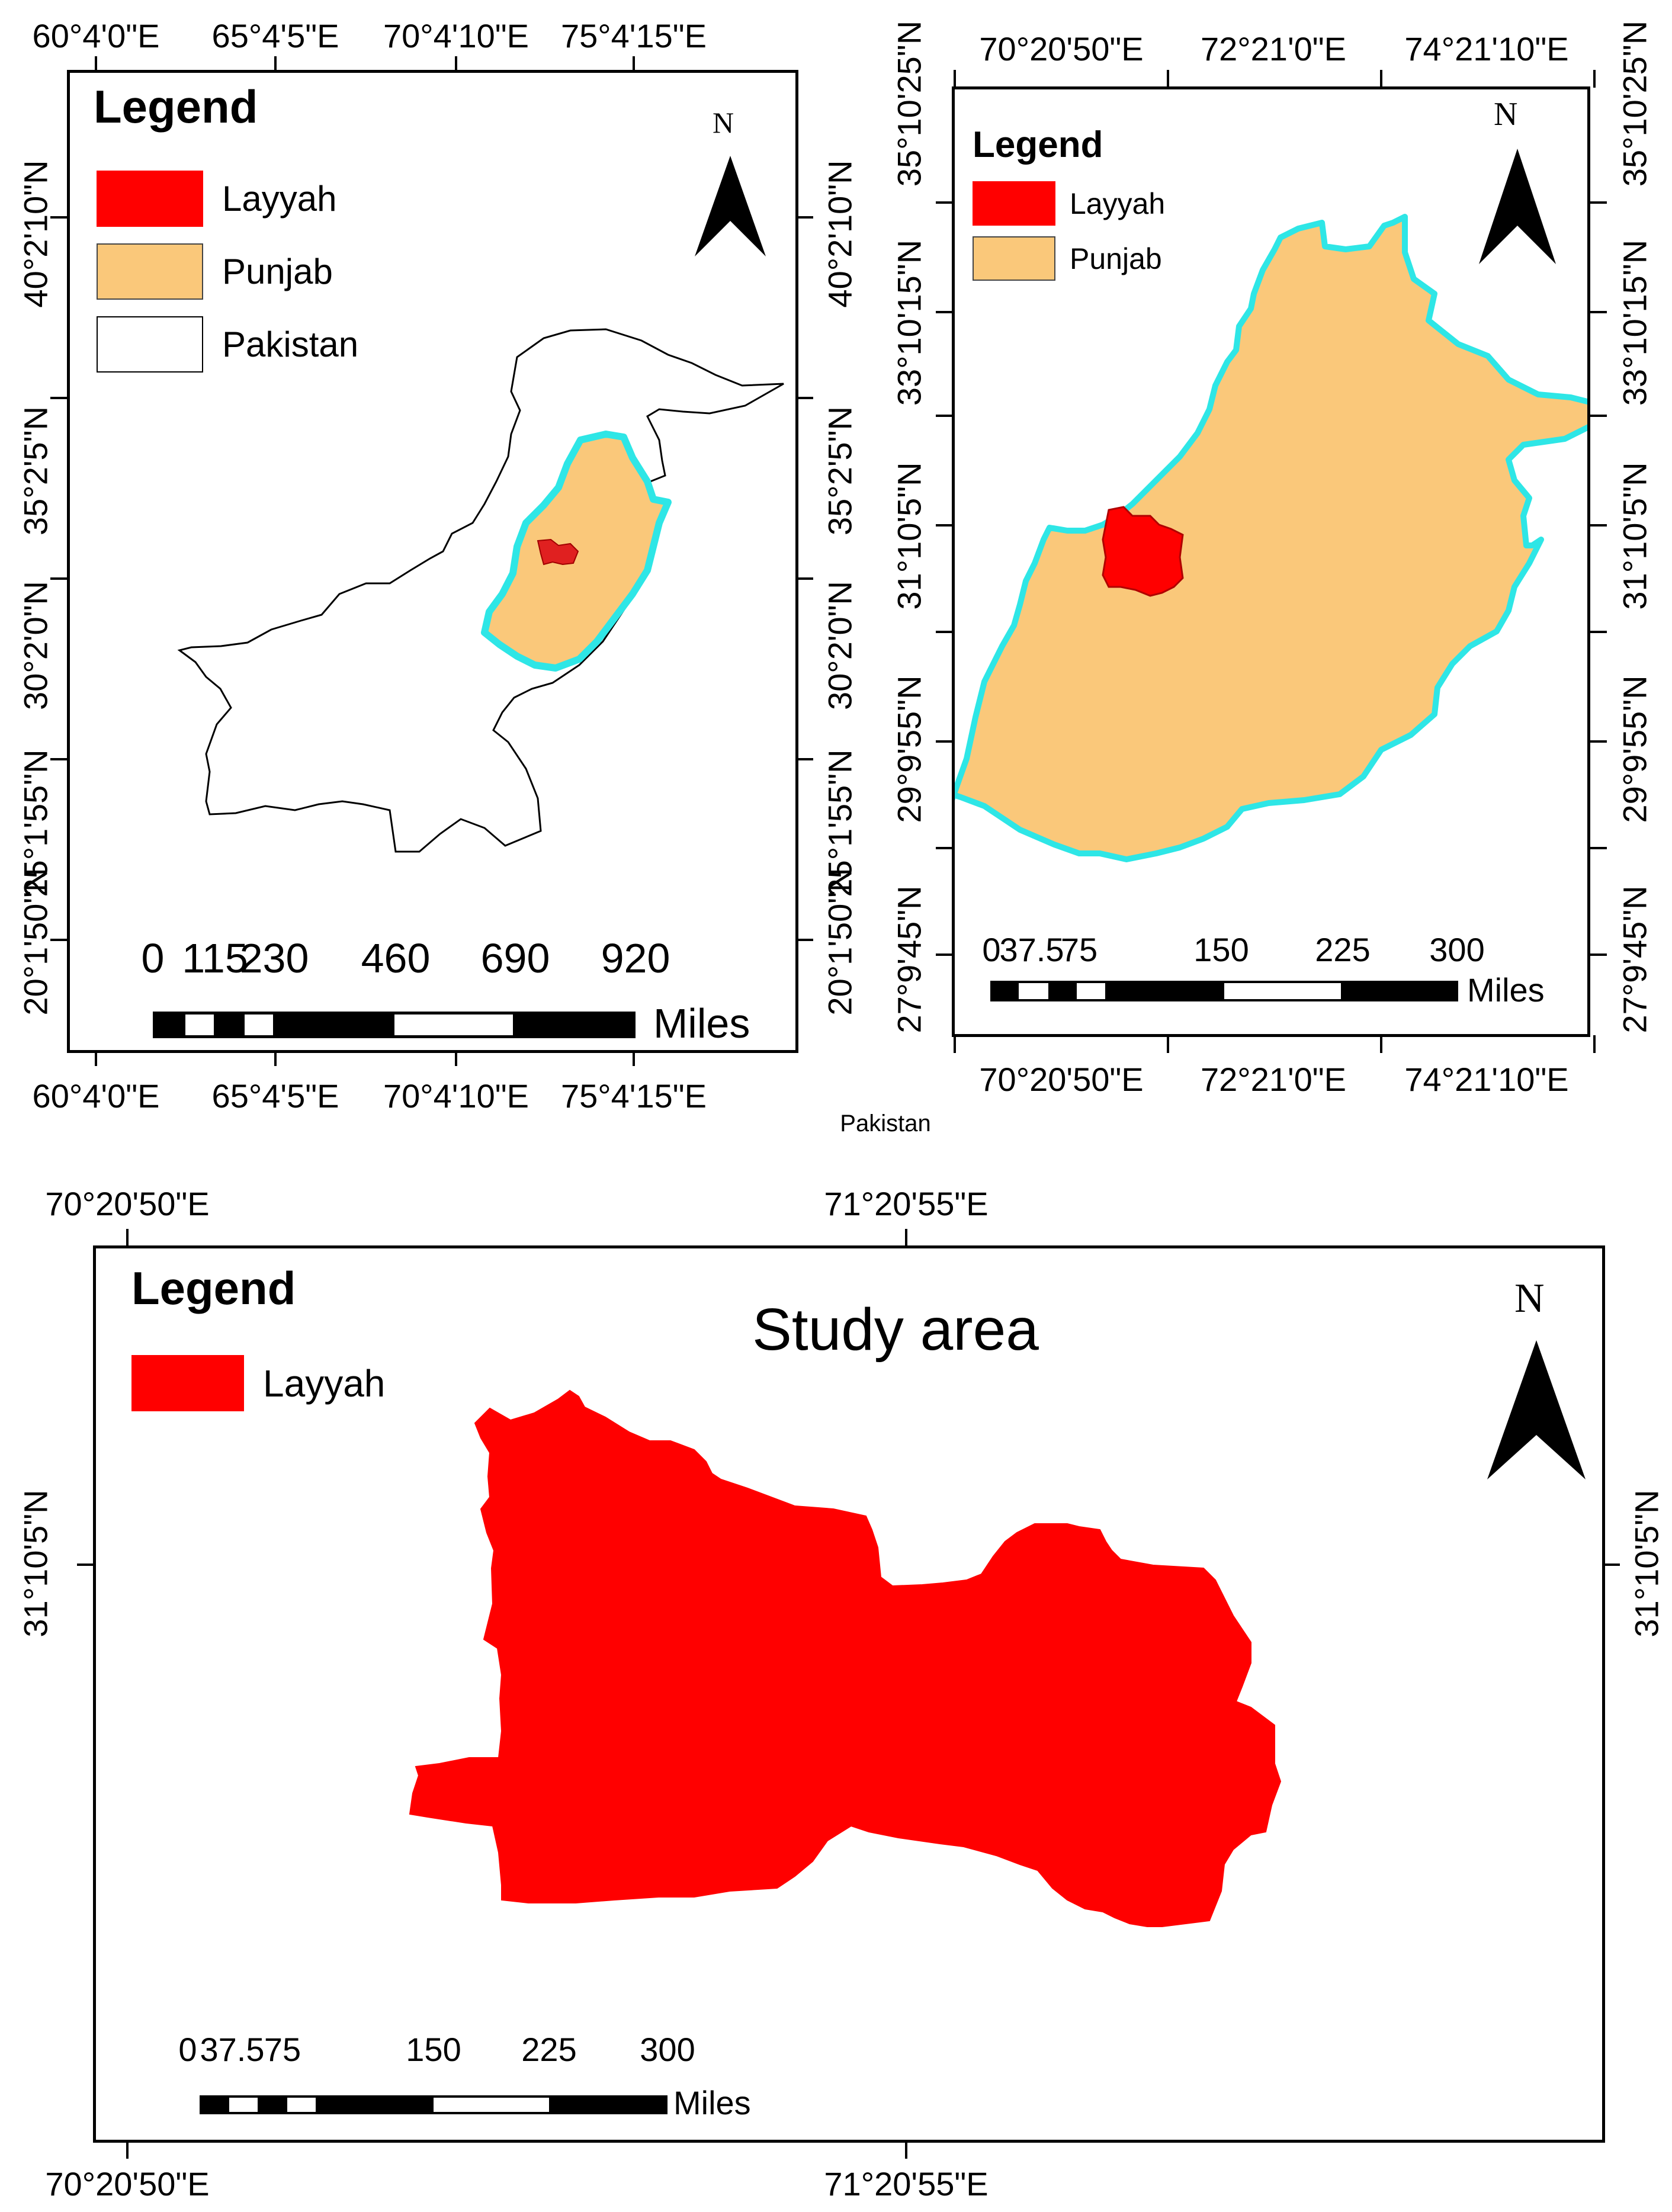  Describe the element at coordinates (1536, 1409) in the screenshot. I see `map3-north-arrow-icon` at that location.